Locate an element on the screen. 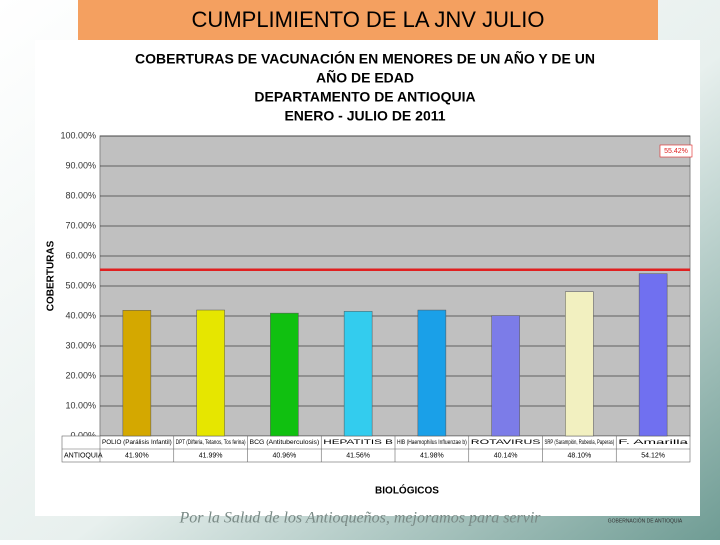 Image resolution: width=720 pixels, height=545 pixels. target-label: 55.42% is located at coordinates (676, 151).